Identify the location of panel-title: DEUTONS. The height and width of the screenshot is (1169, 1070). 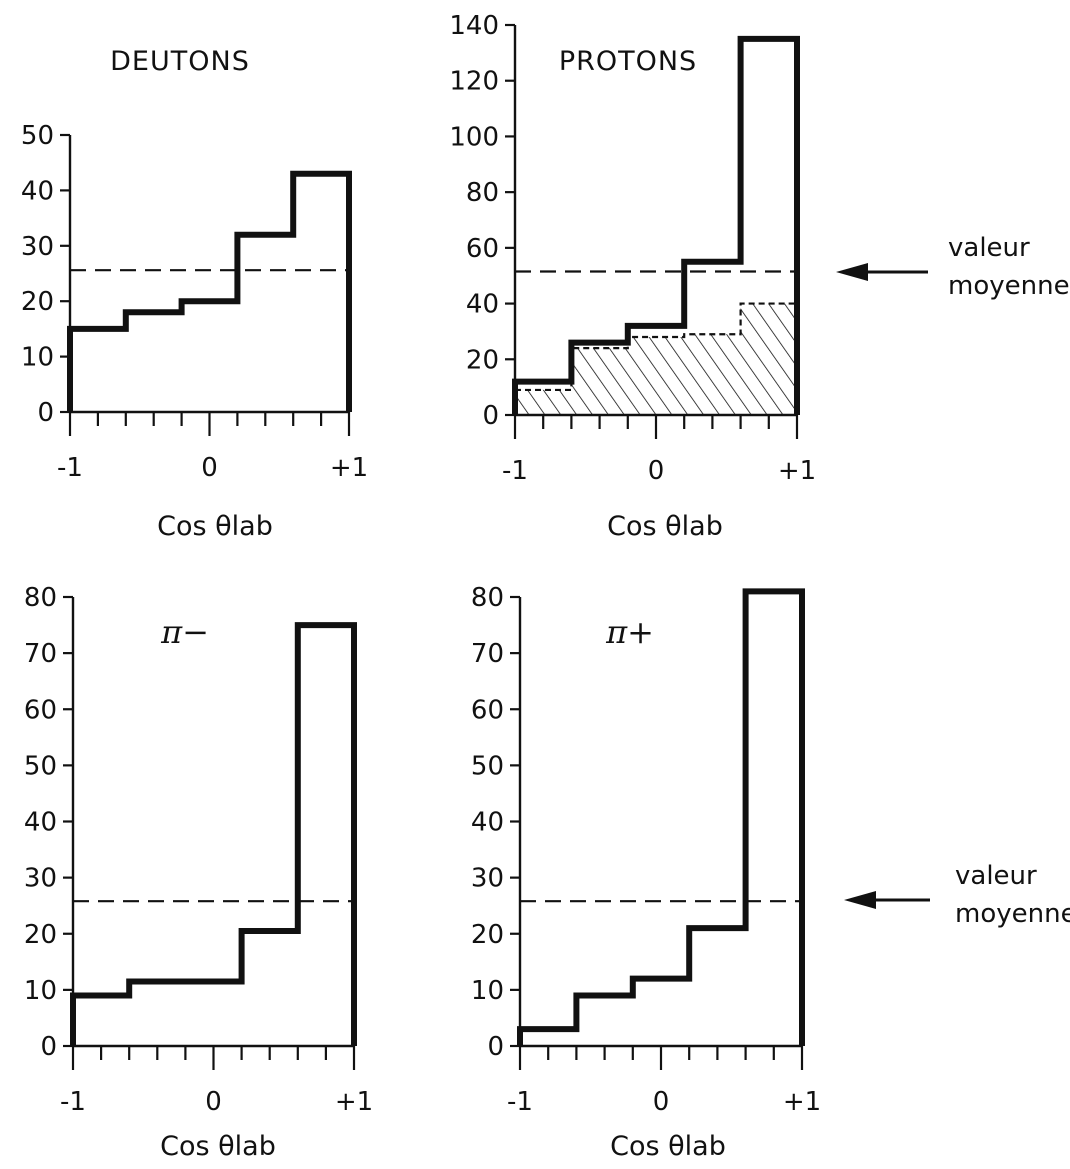
(180, 61).